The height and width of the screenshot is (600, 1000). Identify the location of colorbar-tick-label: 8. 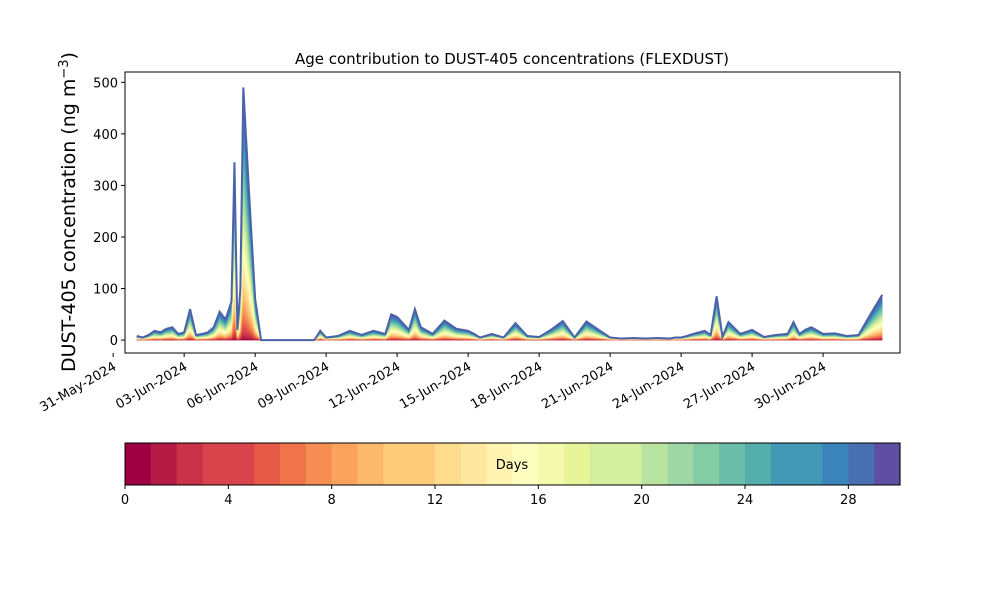
(332, 500).